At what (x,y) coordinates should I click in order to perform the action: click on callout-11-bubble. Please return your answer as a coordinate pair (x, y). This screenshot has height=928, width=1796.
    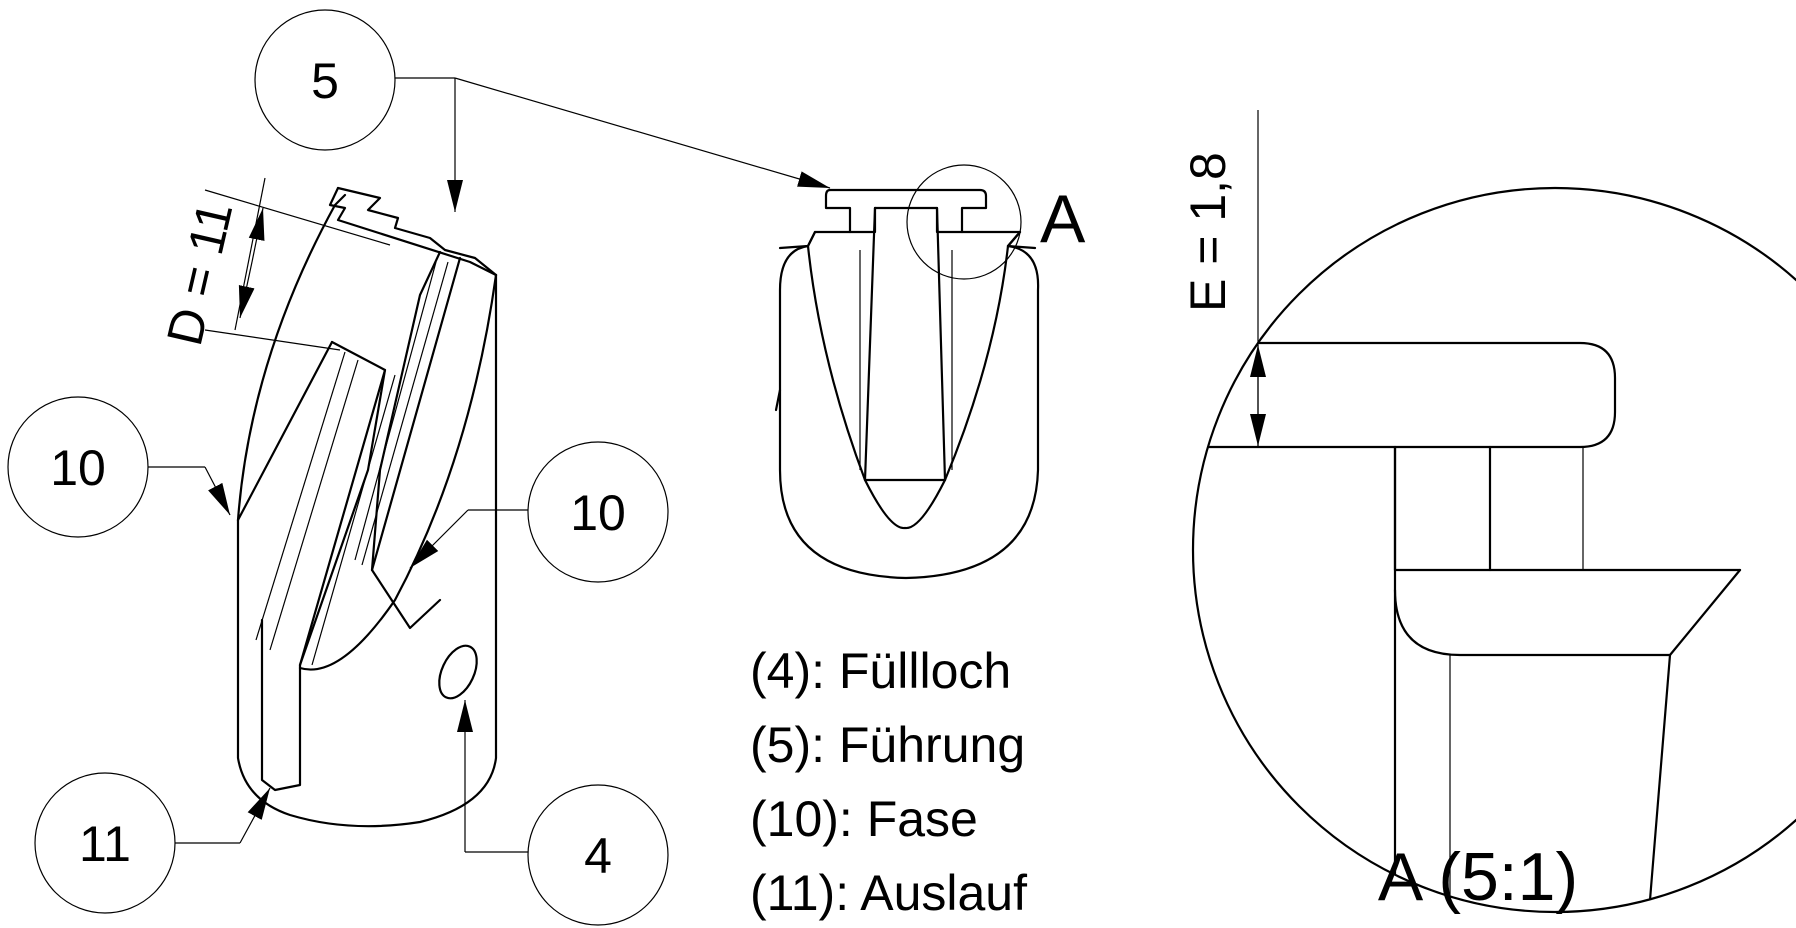
    Looking at the image, I should click on (105, 843).